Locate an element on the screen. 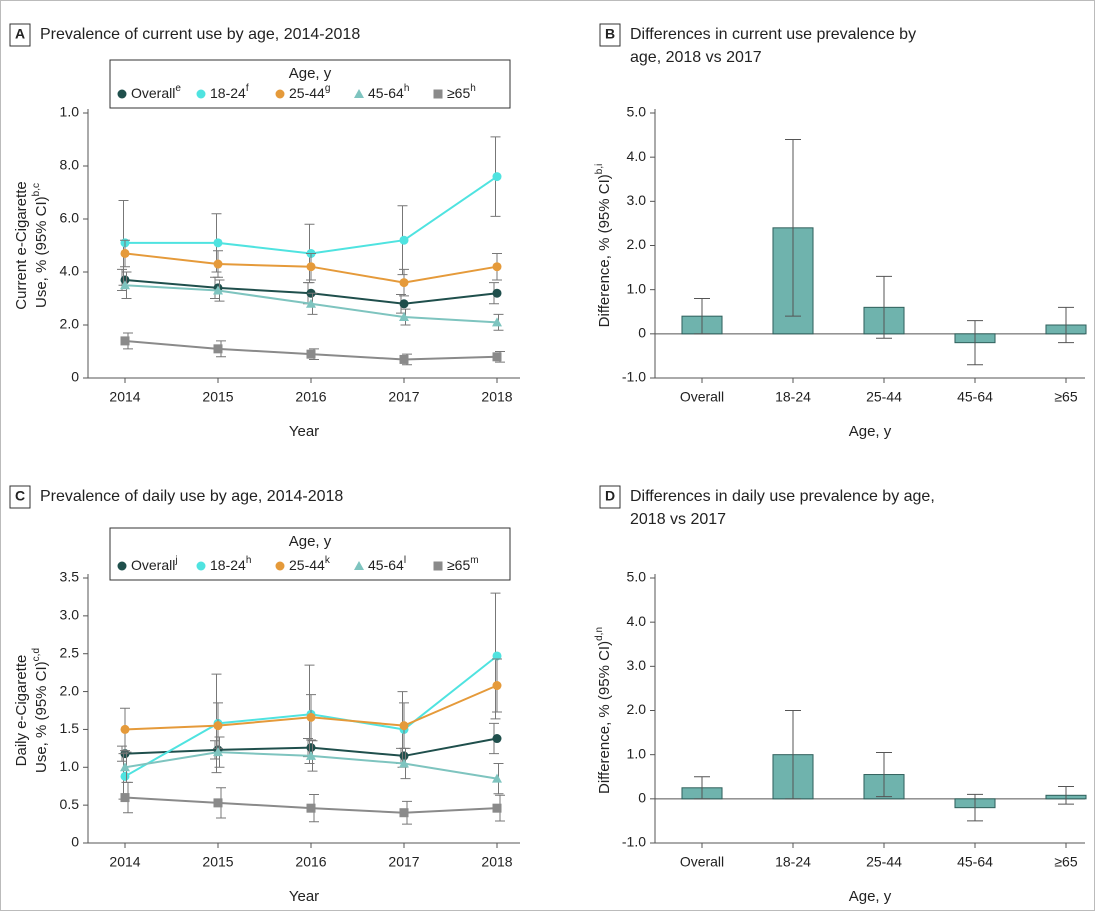 The height and width of the screenshot is (911, 1095). x-tick-label: Overall is located at coordinates (702, 397).